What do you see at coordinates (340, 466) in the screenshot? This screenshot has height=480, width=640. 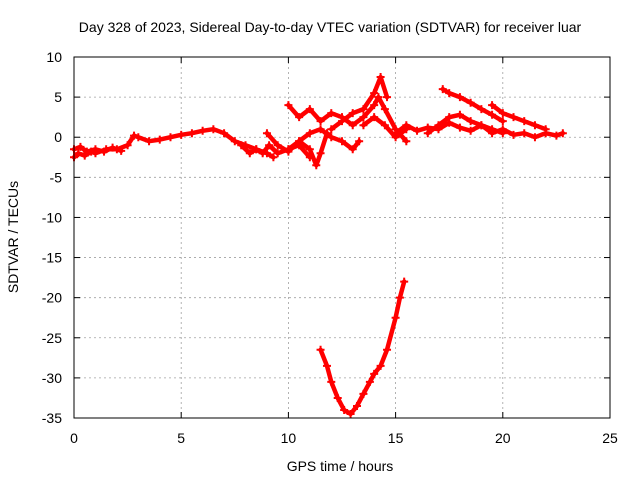 I see `x-axis-title: GPS time / hours` at bounding box center [340, 466].